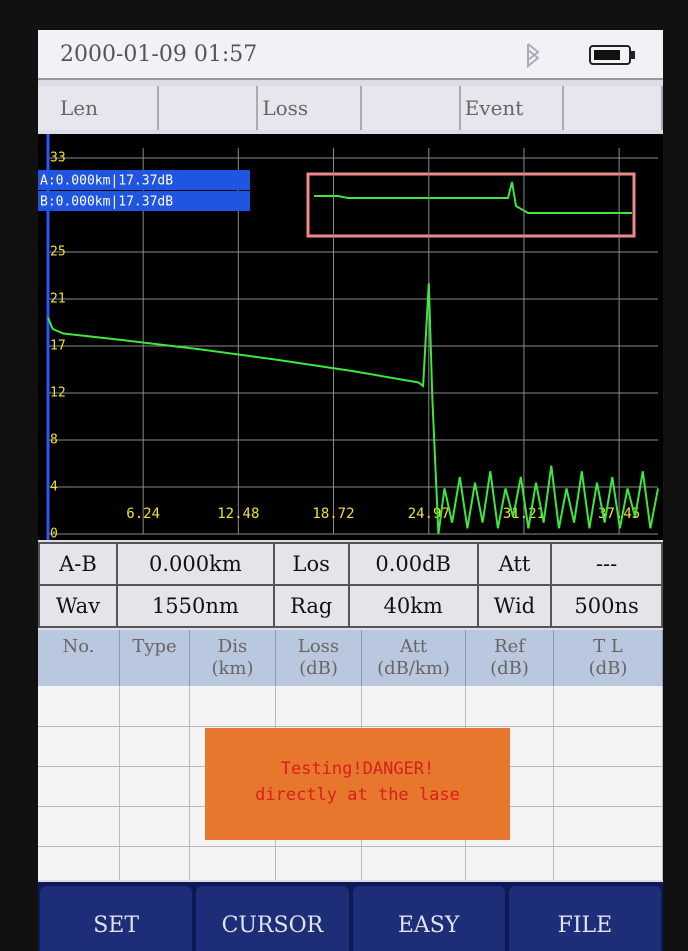  What do you see at coordinates (58, 393) in the screenshot?
I see `y-tick-label: 12` at bounding box center [58, 393].